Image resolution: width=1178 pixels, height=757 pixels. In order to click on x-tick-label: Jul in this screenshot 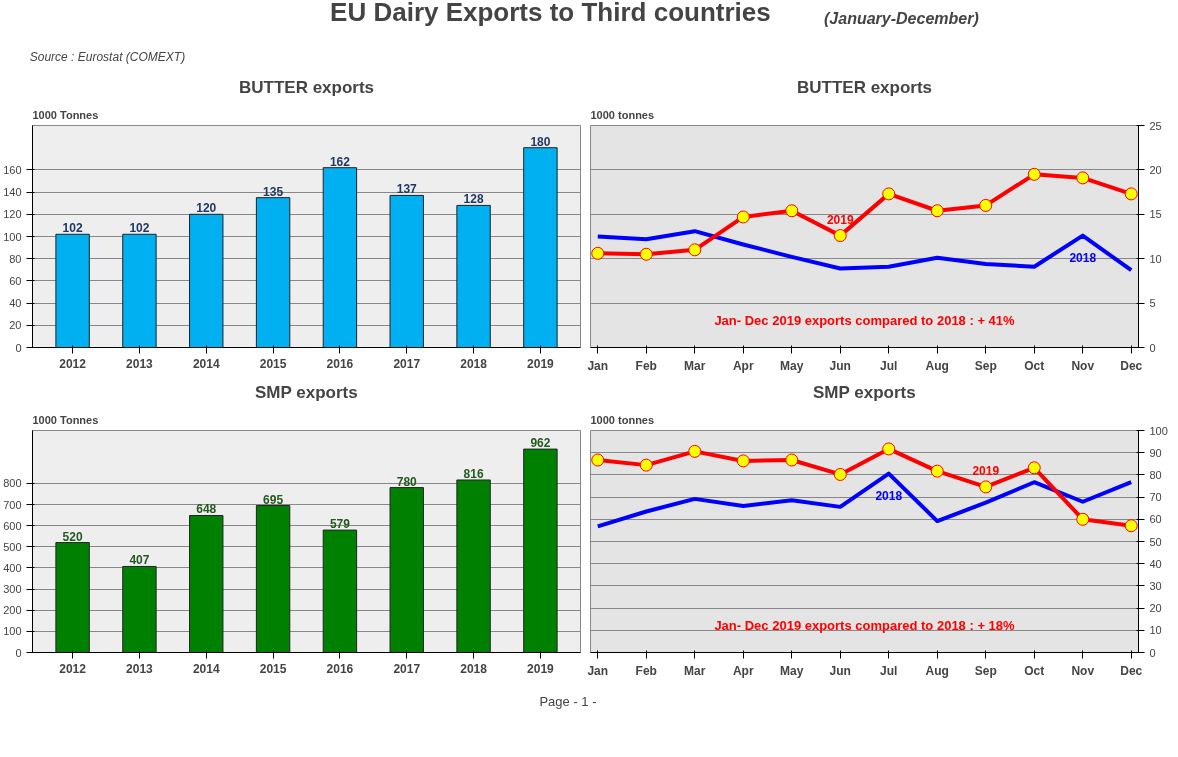, I will do `click(889, 365)`.